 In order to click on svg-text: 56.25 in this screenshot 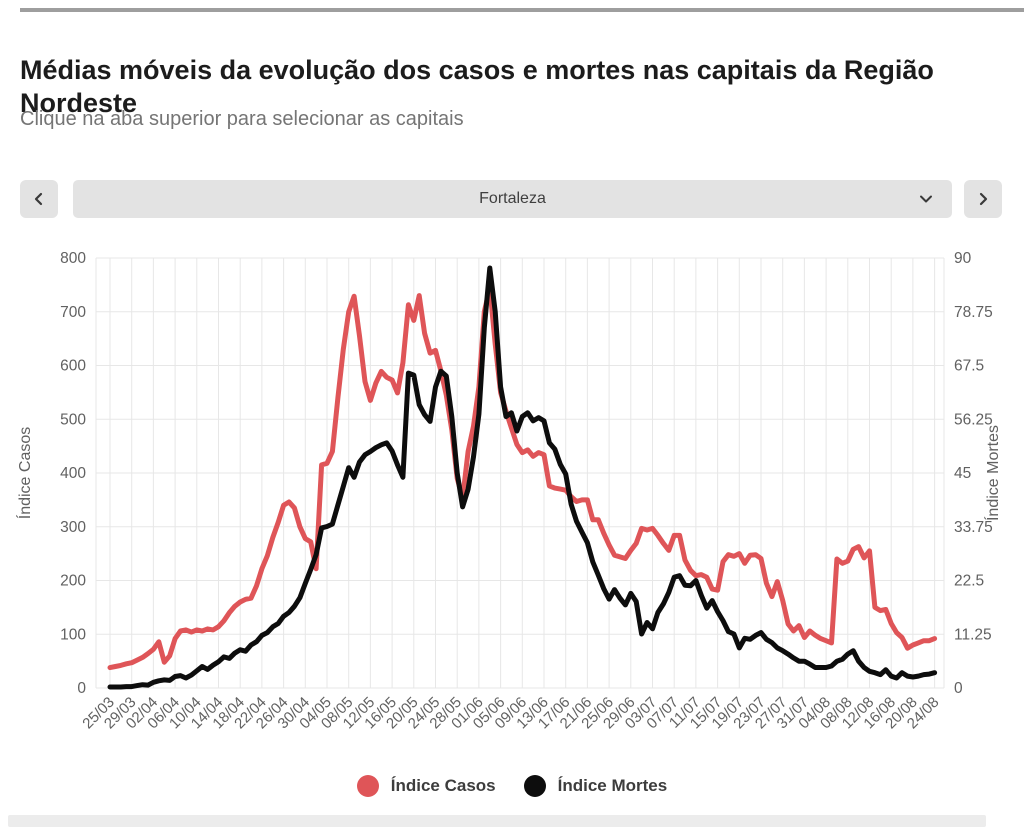, I will do `click(973, 419)`.